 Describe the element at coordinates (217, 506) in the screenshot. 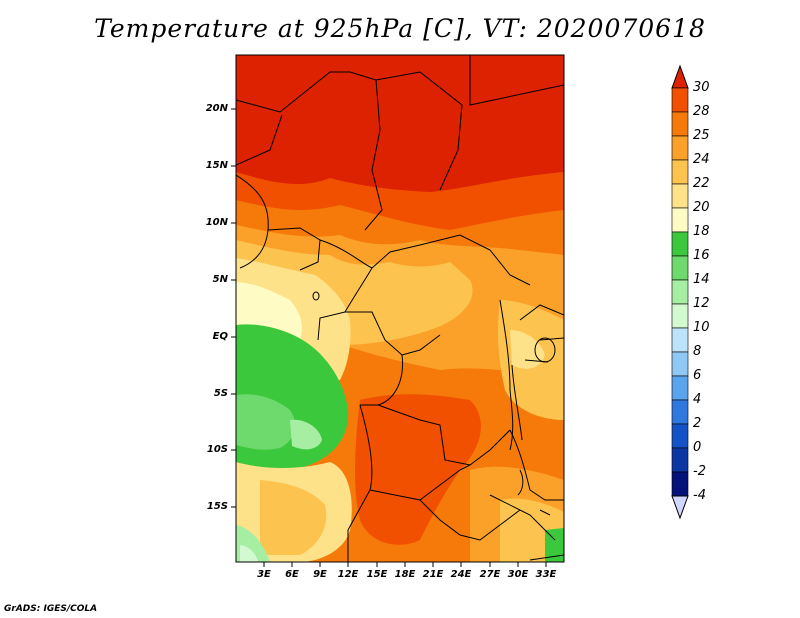

I see `lat-tick-label: 15S` at that location.